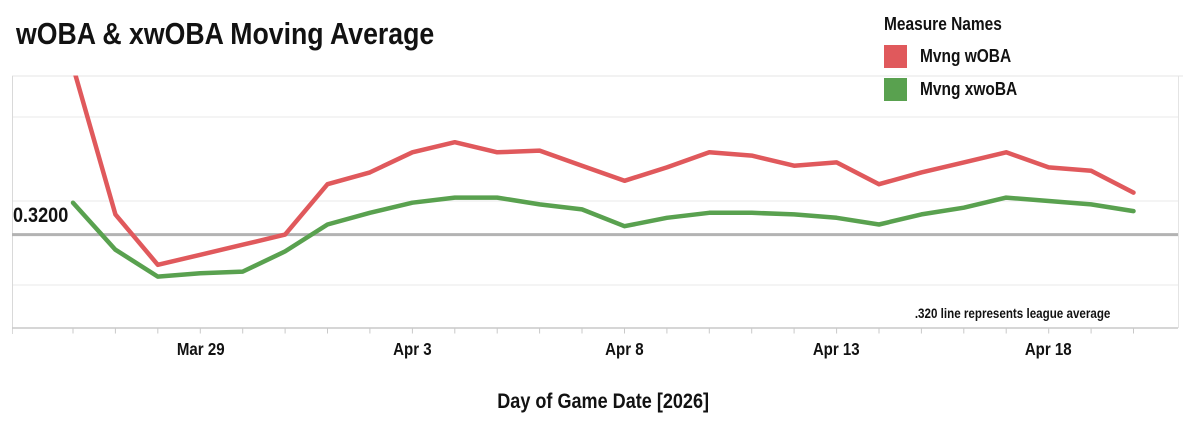 The width and height of the screenshot is (1190, 434). Describe the element at coordinates (836, 349) in the screenshot. I see `x-tick-label: Apr 13` at that location.